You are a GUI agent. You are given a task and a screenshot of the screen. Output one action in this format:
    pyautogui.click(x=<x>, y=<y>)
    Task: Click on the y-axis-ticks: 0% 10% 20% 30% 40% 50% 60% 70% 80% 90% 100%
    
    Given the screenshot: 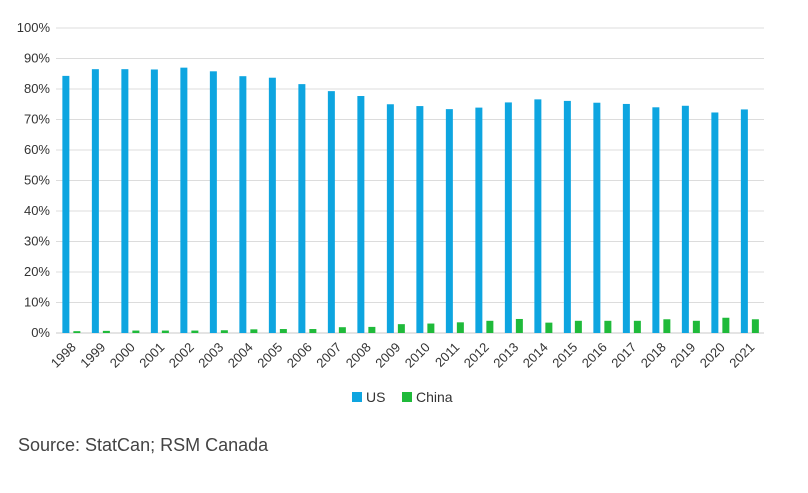 What is the action you would take?
    pyautogui.click(x=34, y=180)
    